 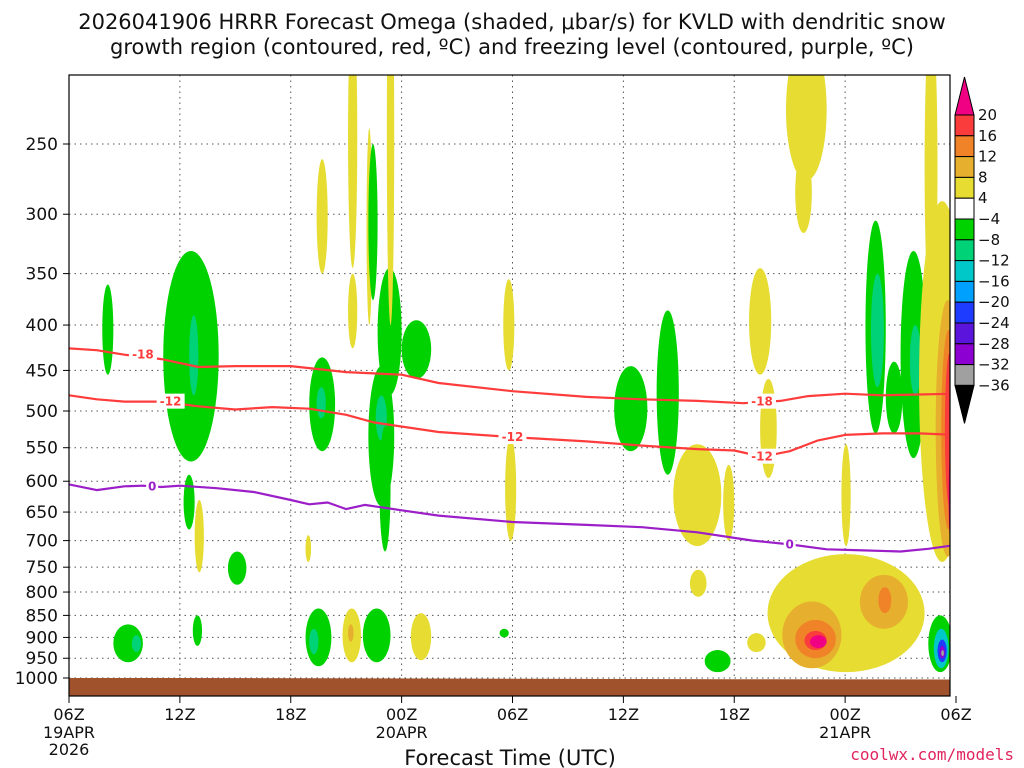 What do you see at coordinates (42, 449) in the screenshot?
I see `y-tick-label: 550` at bounding box center [42, 449].